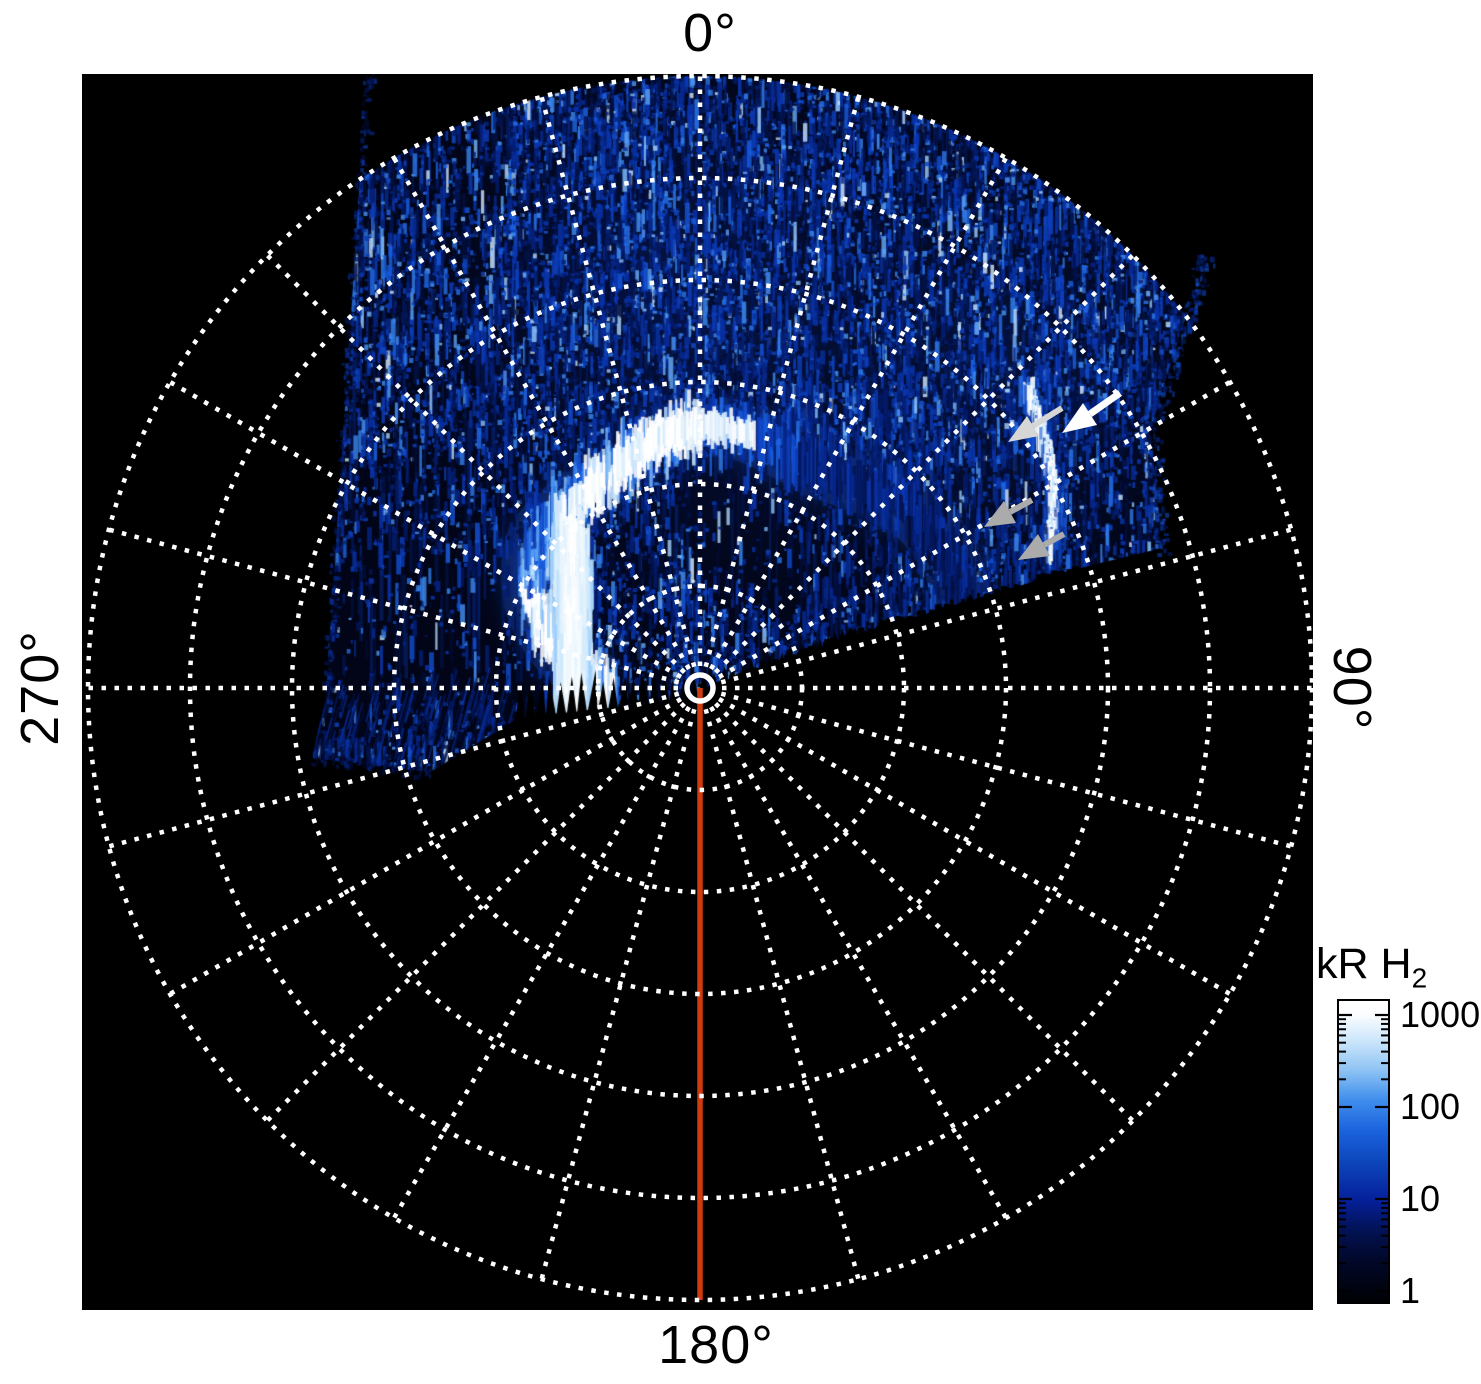 This screenshot has height=1384, width=1481. Describe the element at coordinates (1034, 547) in the screenshot. I see `gray-arrow-lower-head` at that location.